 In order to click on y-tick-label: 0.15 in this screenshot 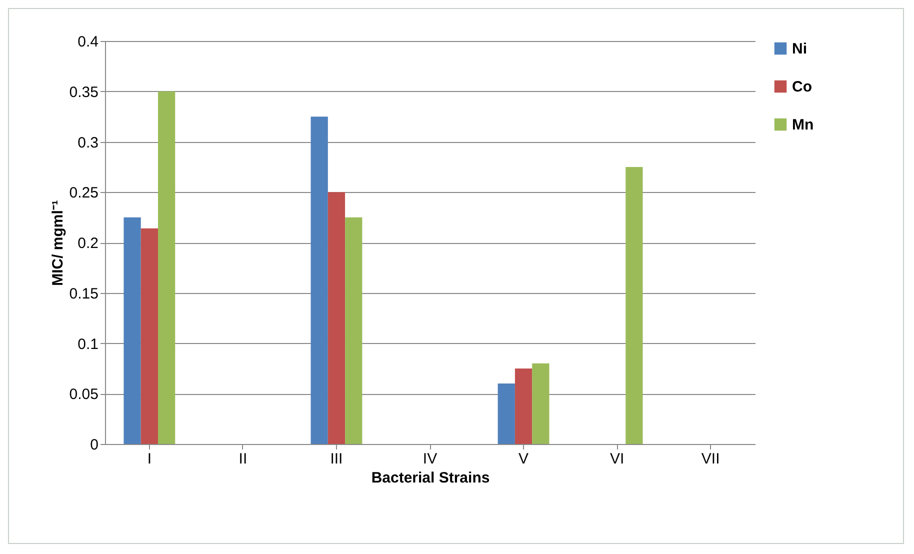, I will do `click(83, 293)`.